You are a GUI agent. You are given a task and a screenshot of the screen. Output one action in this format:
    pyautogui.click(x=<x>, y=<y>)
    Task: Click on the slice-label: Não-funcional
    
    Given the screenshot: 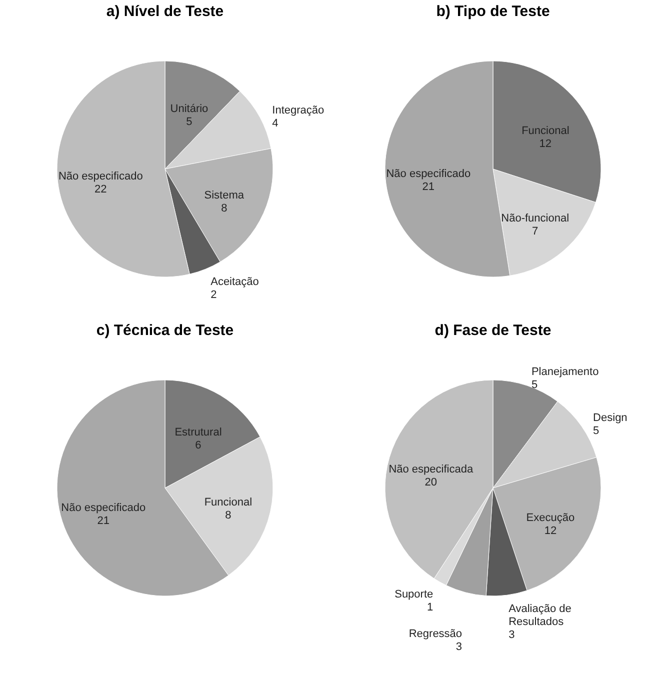 What is the action you would take?
    pyautogui.click(x=535, y=218)
    